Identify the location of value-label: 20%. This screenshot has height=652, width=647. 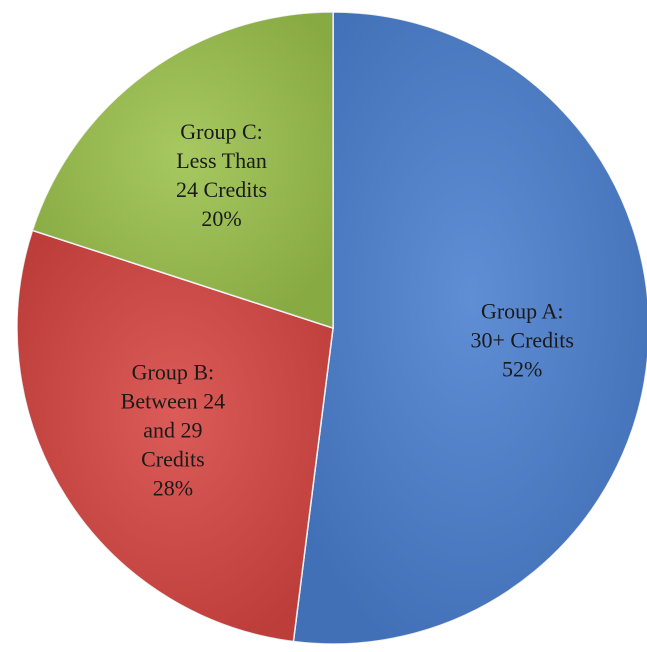
(221, 218).